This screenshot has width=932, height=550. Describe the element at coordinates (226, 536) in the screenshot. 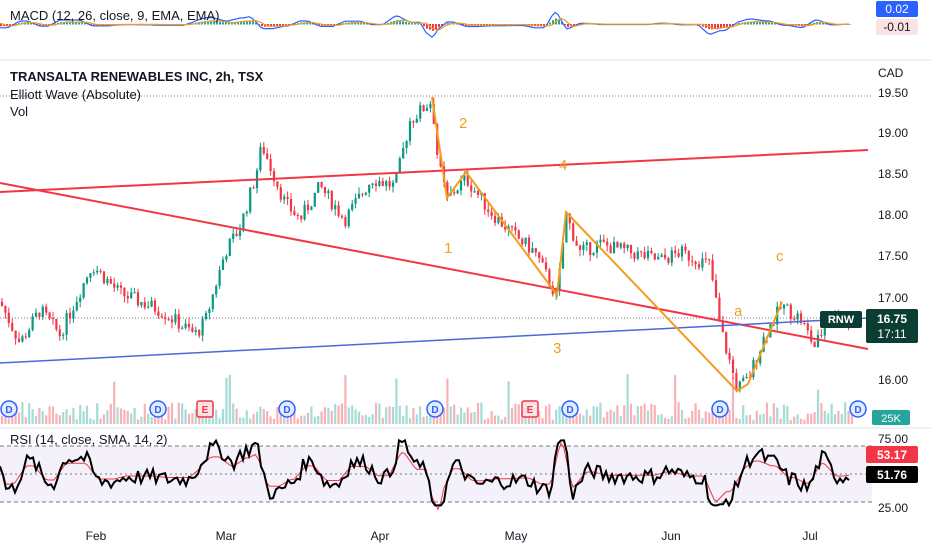

I see `x-tick-mar: Mar` at that location.